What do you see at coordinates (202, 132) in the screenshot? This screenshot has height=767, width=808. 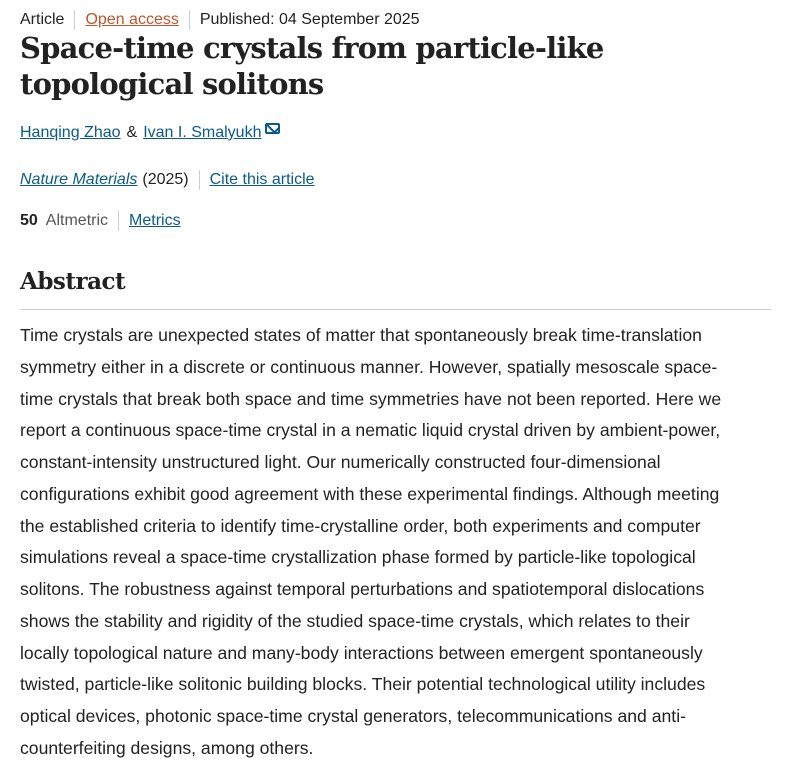 I see `author-link: Ivan I. Smalyukh` at bounding box center [202, 132].